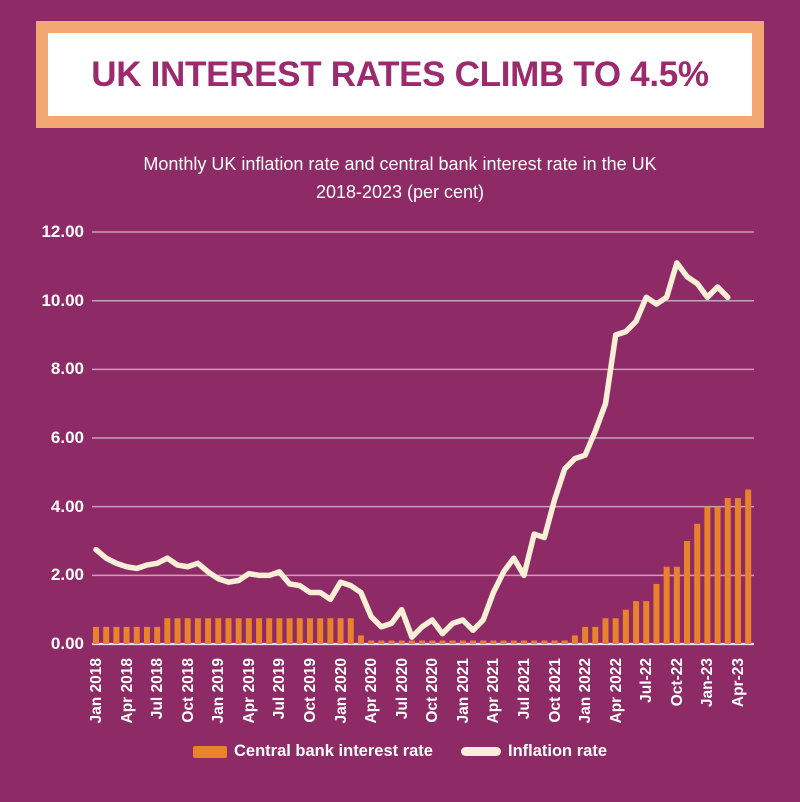 The width and height of the screenshot is (800, 802). I want to click on y-axis-label: 0.00, so click(67, 643).